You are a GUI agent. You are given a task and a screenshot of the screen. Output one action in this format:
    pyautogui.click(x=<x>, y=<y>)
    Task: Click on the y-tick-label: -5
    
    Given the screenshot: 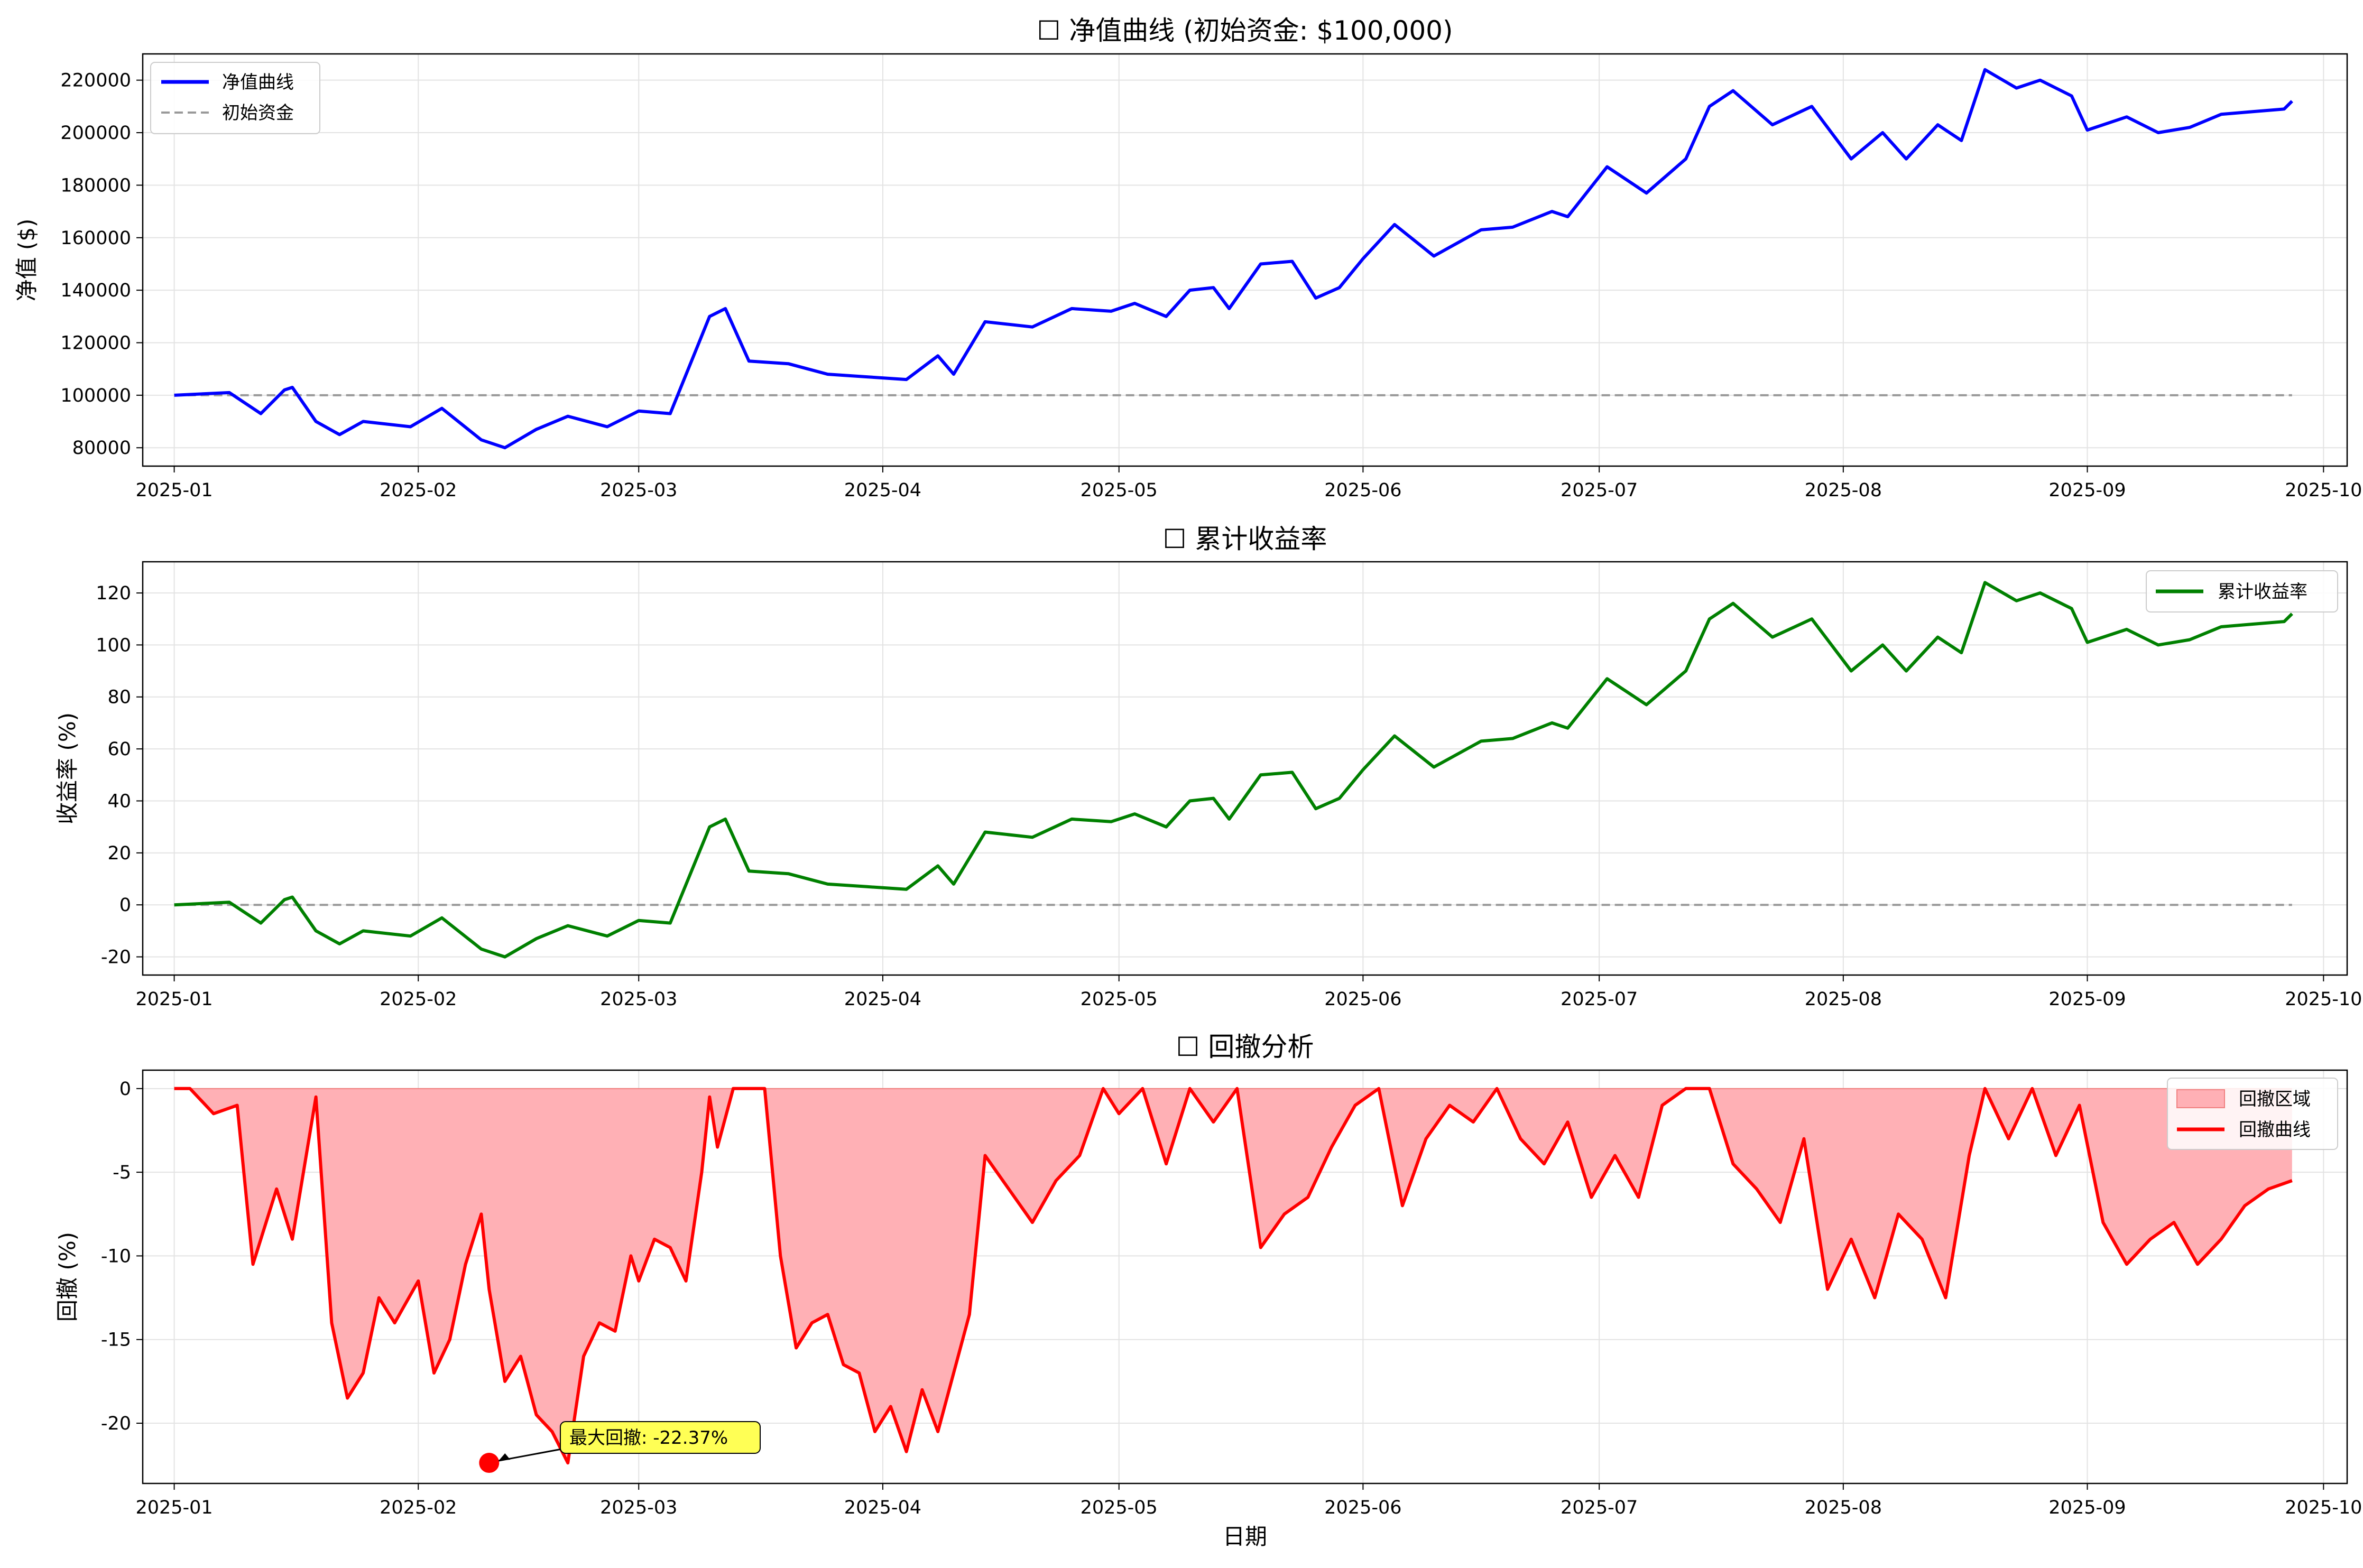 What is the action you would take?
    pyautogui.click(x=122, y=1173)
    